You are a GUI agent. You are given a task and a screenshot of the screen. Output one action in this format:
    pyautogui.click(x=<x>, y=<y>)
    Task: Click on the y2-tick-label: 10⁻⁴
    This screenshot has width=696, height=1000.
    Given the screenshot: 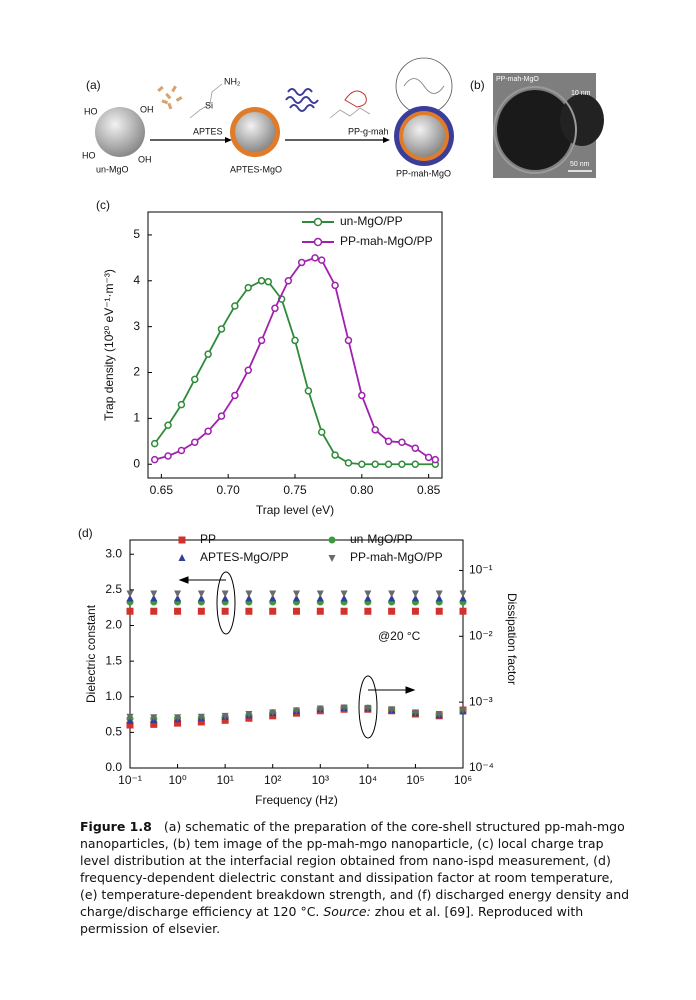 What is the action you would take?
    pyautogui.click(x=481, y=767)
    